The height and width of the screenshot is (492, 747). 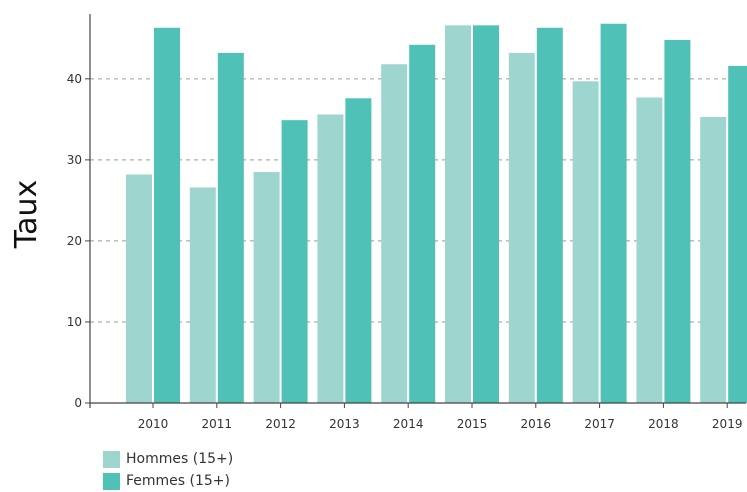 What do you see at coordinates (458, 214) in the screenshot?
I see `bar-hommes-2015` at bounding box center [458, 214].